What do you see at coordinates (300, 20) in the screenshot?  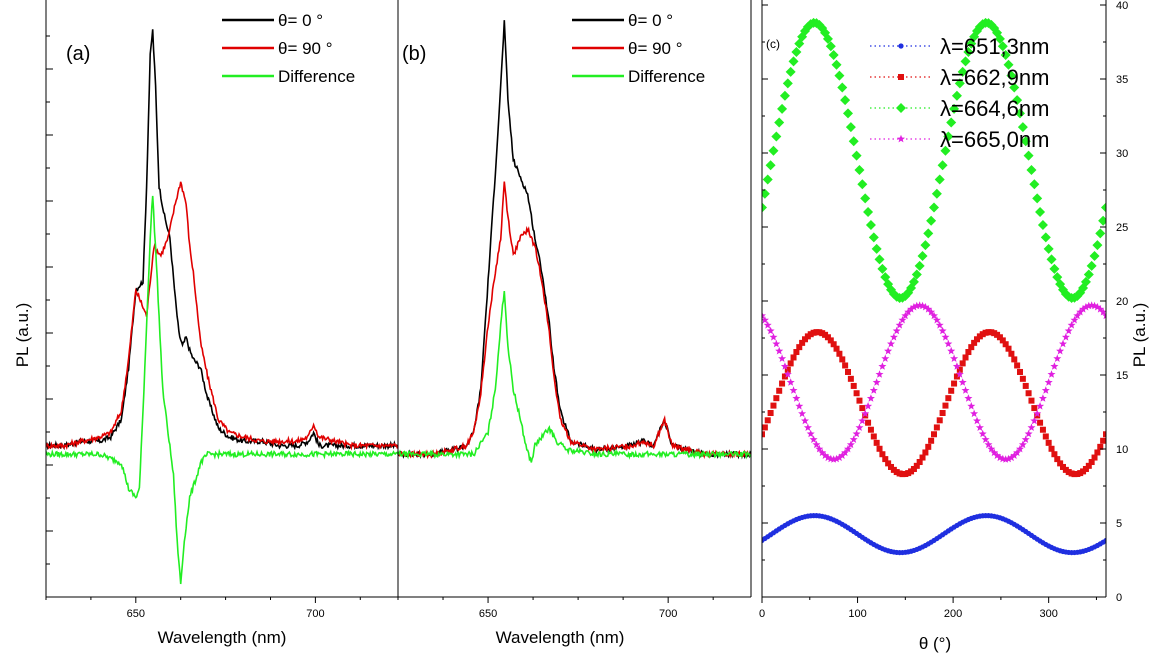 I see `panel-a-legend-label-0: θ= 0 °` at bounding box center [300, 20].